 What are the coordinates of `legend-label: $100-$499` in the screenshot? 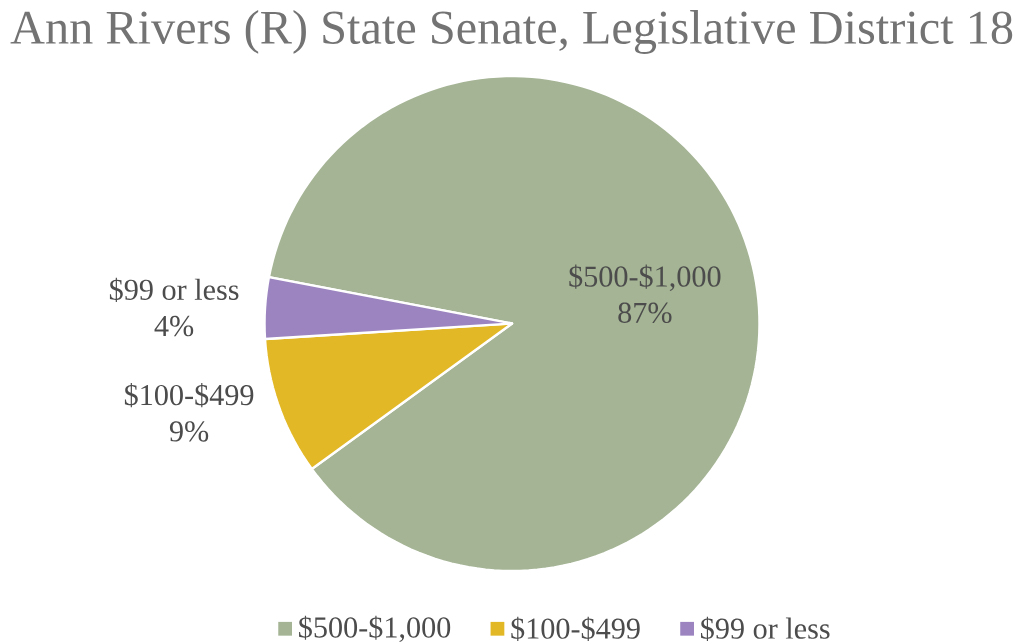 It's located at (575, 628).